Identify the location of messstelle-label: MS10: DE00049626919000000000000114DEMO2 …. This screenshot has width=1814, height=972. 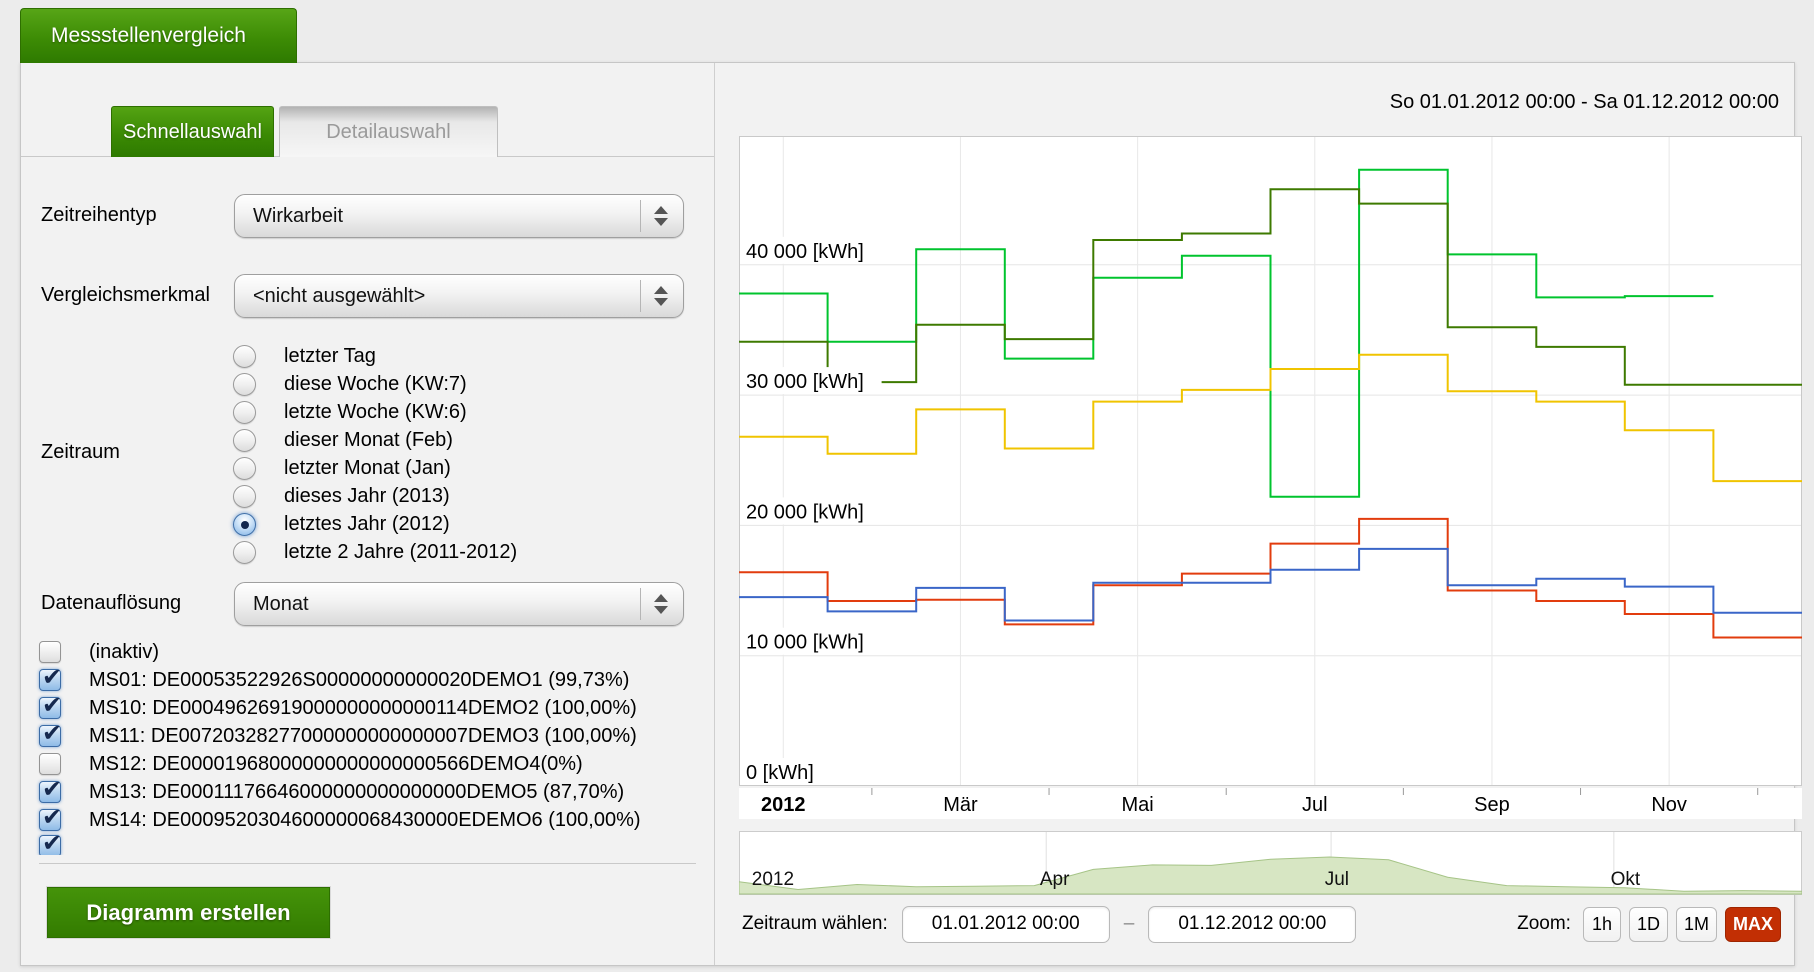
(363, 707).